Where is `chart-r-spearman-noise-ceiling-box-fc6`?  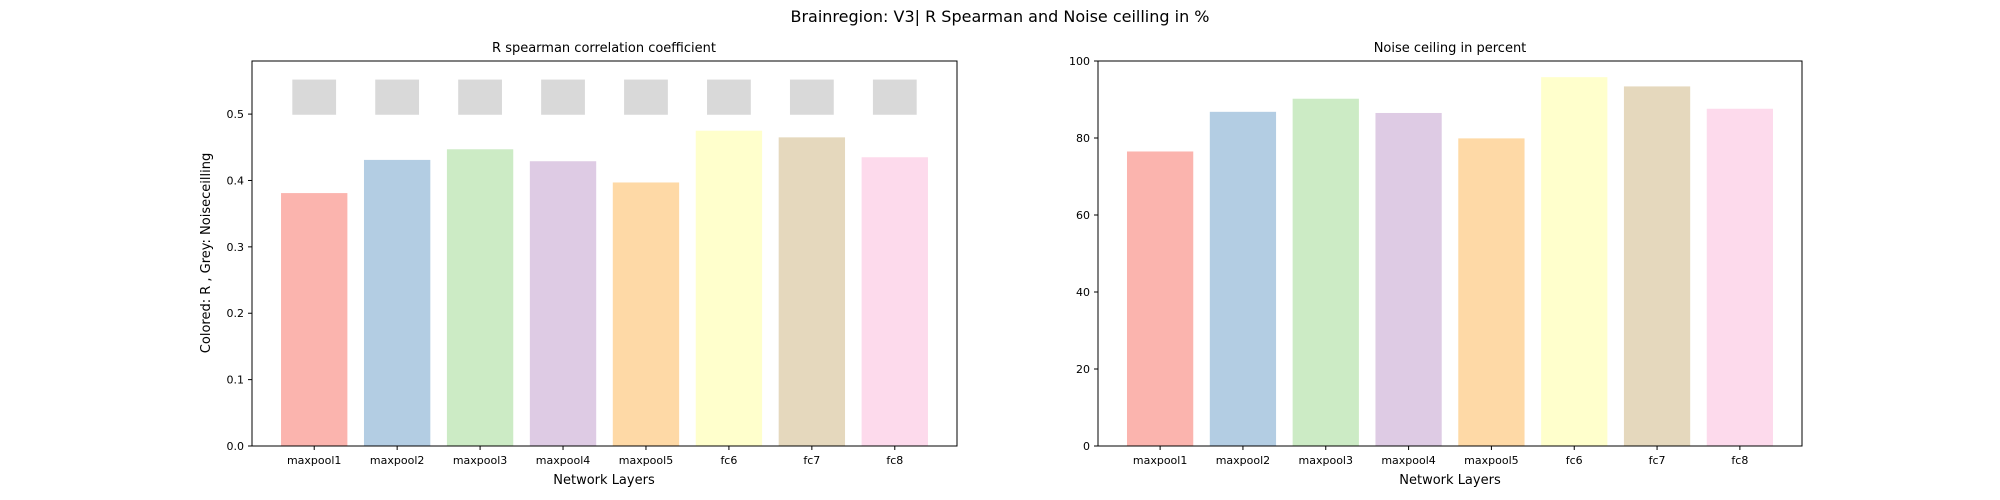
chart-r-spearman-noise-ceiling-box-fc6 is located at coordinates (729, 97).